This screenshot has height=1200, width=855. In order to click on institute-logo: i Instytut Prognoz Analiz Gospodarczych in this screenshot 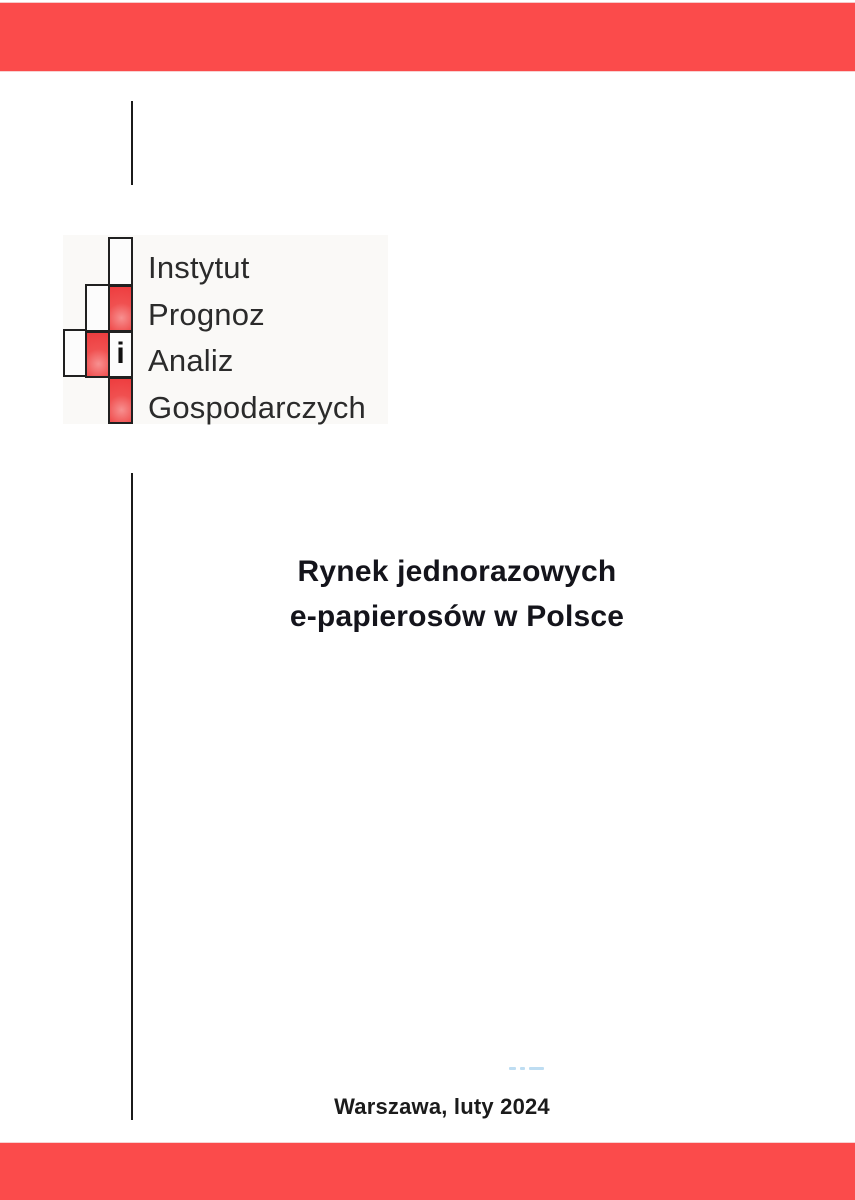, I will do `click(225, 330)`.